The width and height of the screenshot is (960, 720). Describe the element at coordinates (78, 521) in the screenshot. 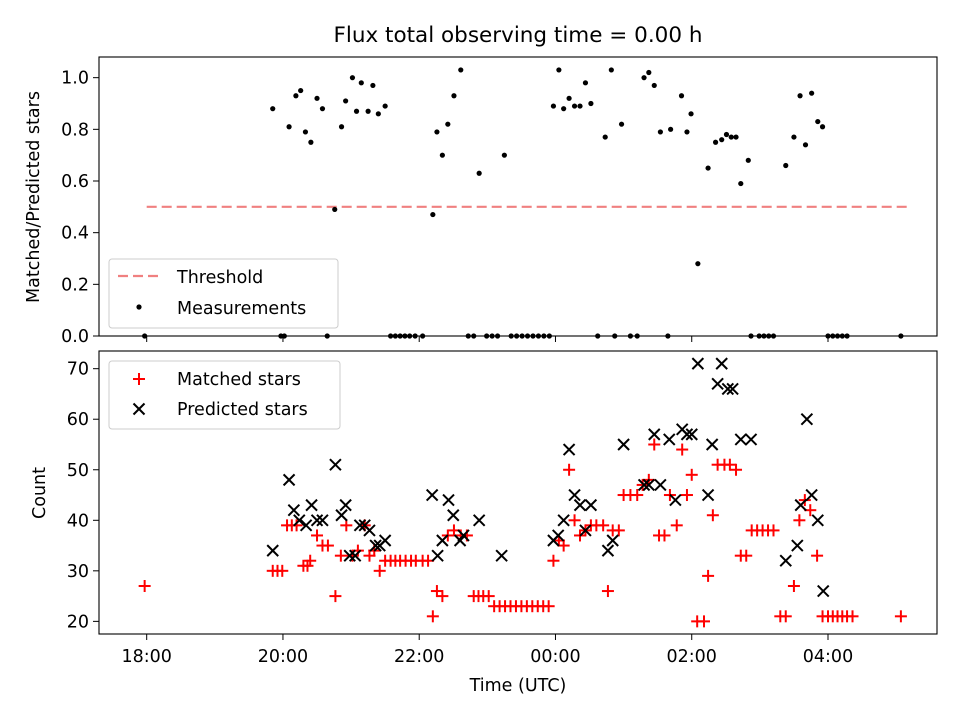

I see `count-y-tick-label: 40` at that location.